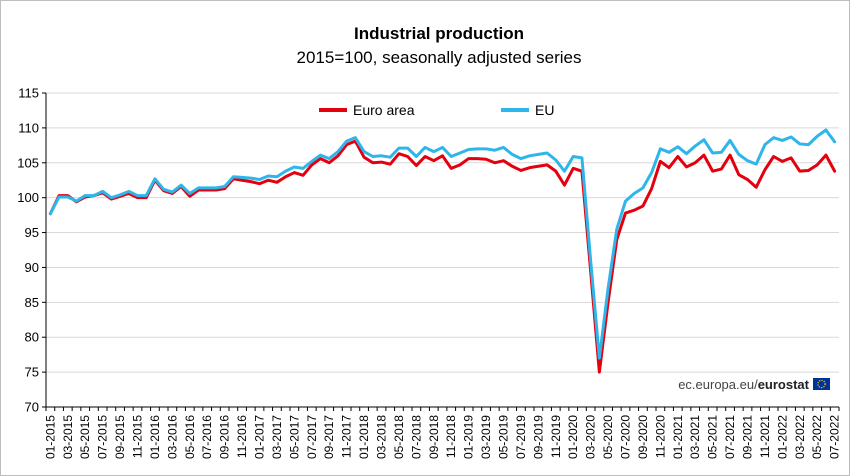 This screenshot has height=476, width=850. Describe the element at coordinates (800, 437) in the screenshot. I see `x-tick-label-03-2022: 03-2022` at that location.